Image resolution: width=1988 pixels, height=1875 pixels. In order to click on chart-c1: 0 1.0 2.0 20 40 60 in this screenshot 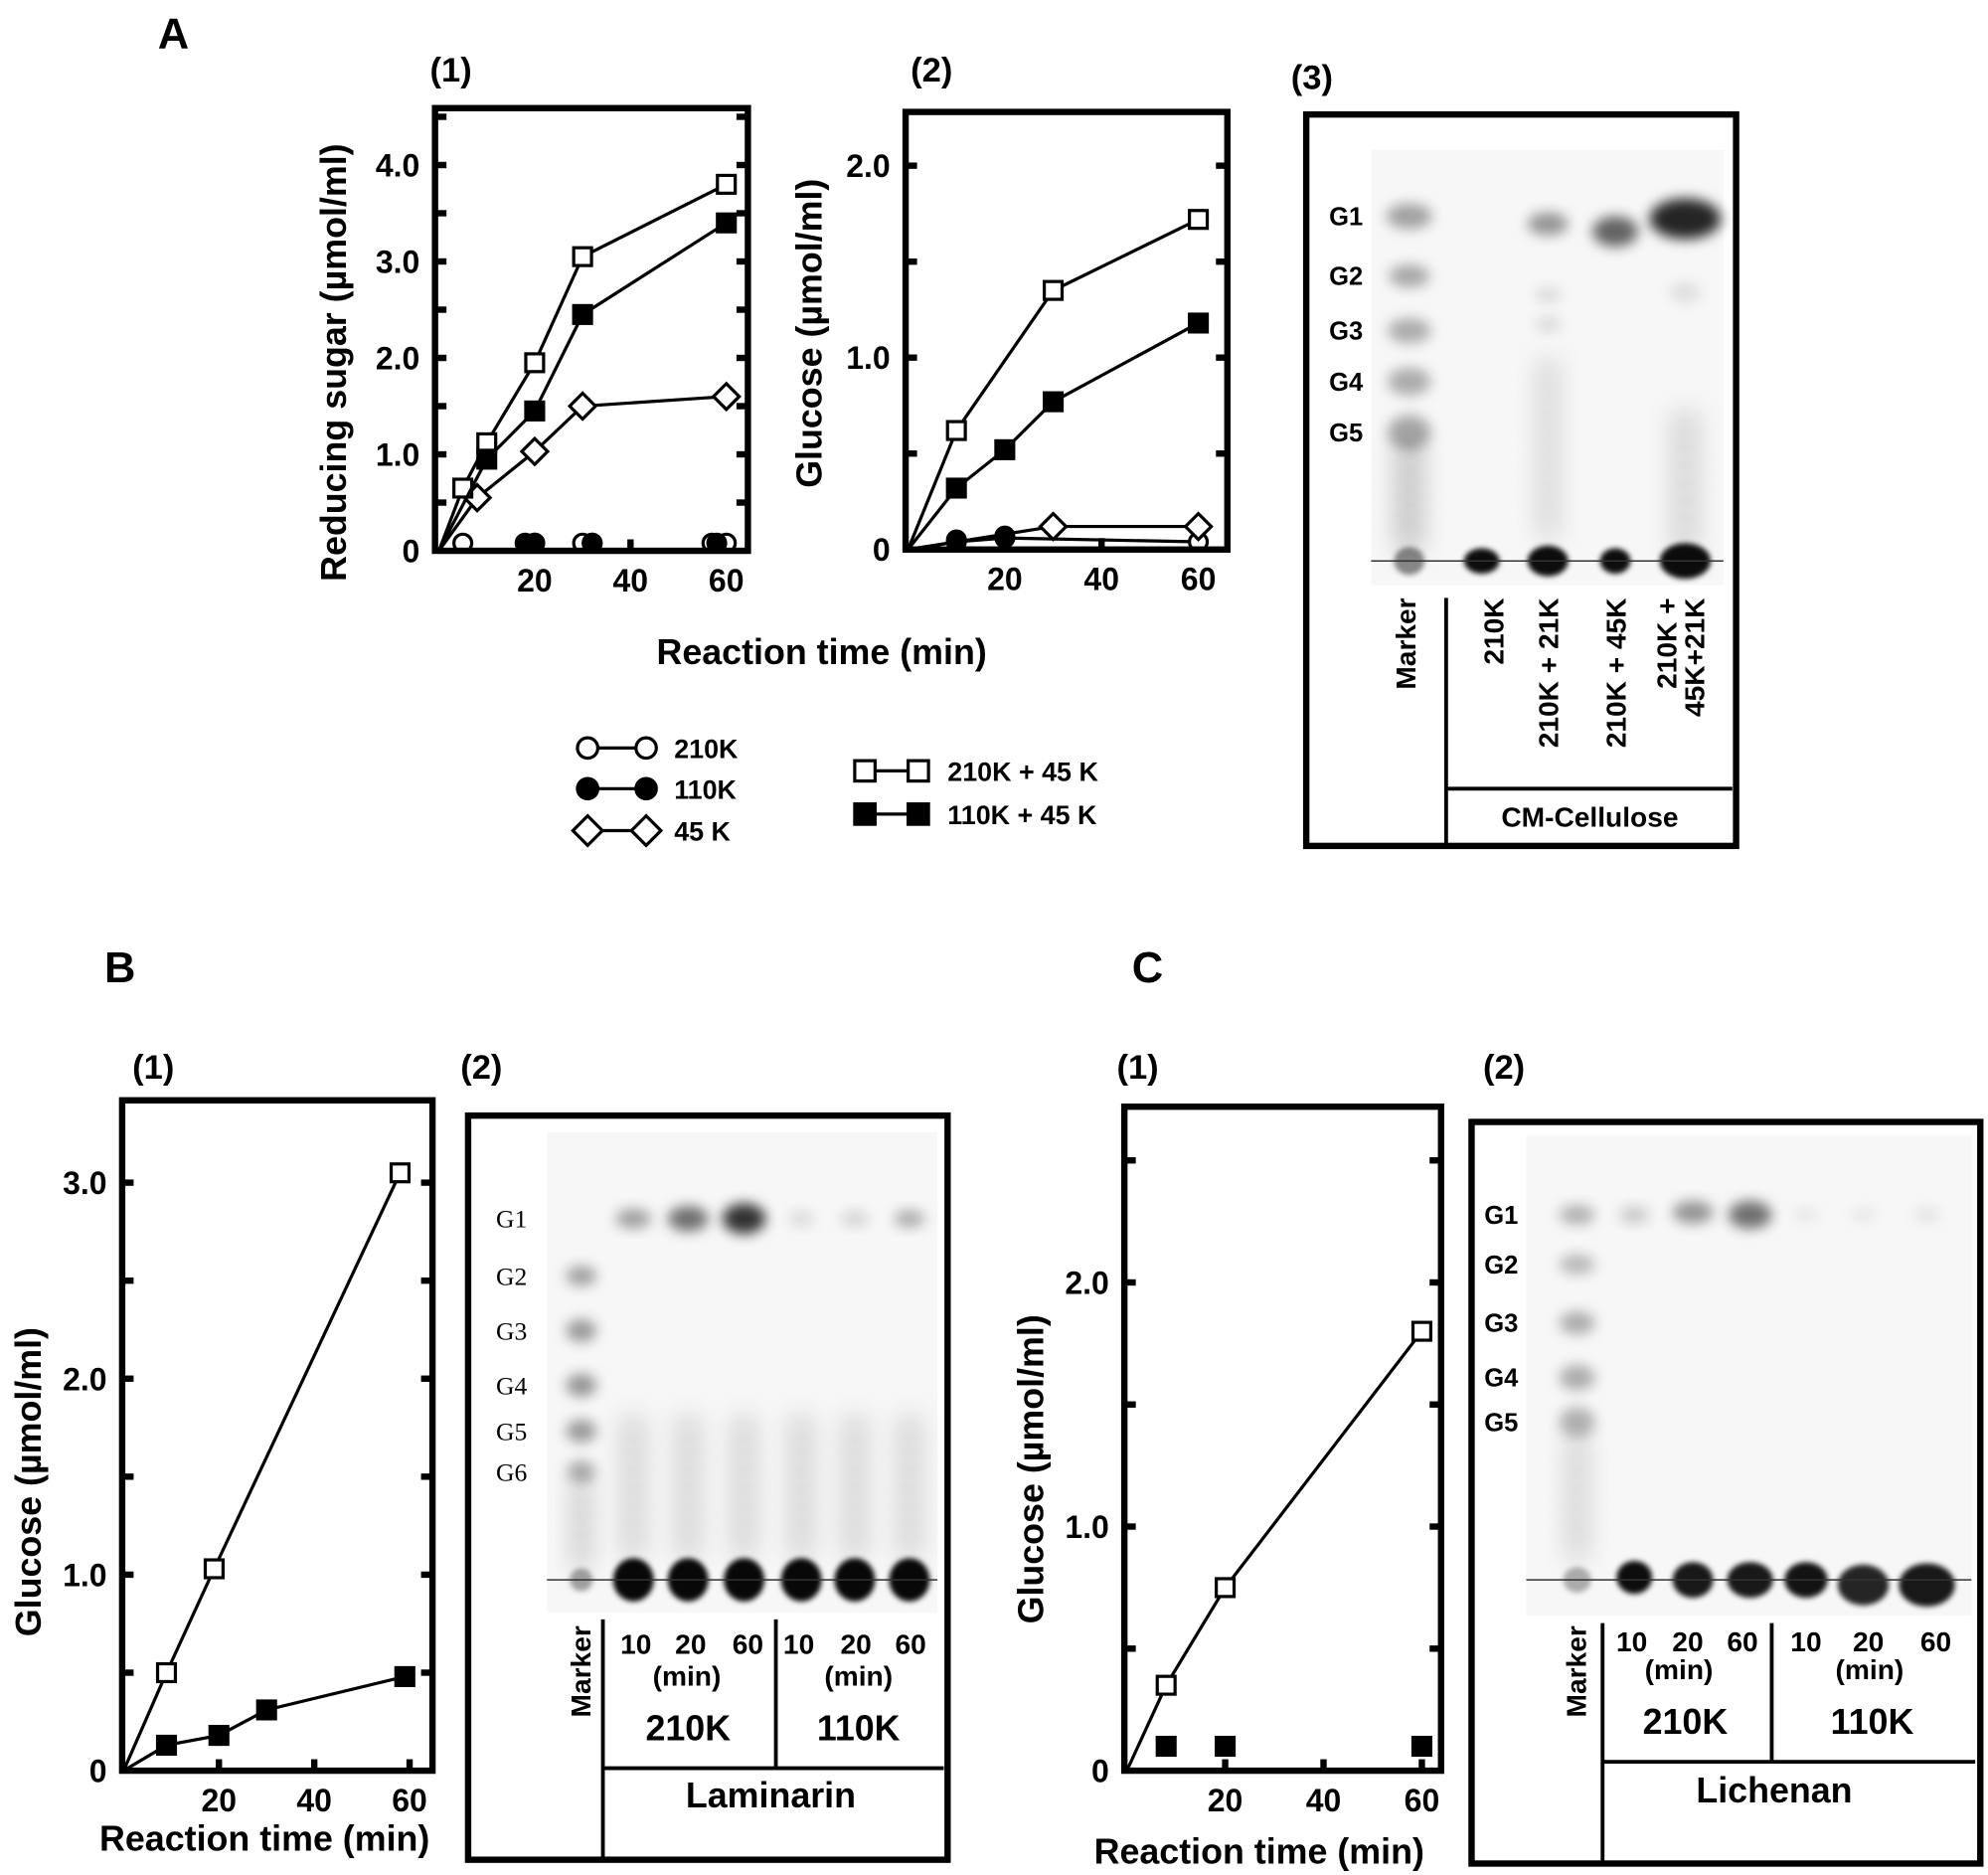, I will do `click(1254, 1460)`.